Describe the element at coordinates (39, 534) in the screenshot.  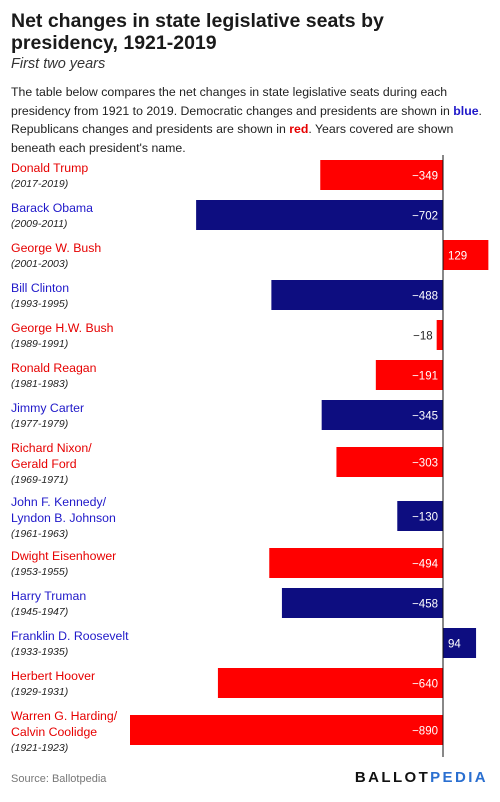
I see `years-label: (1961-1963)` at that location.